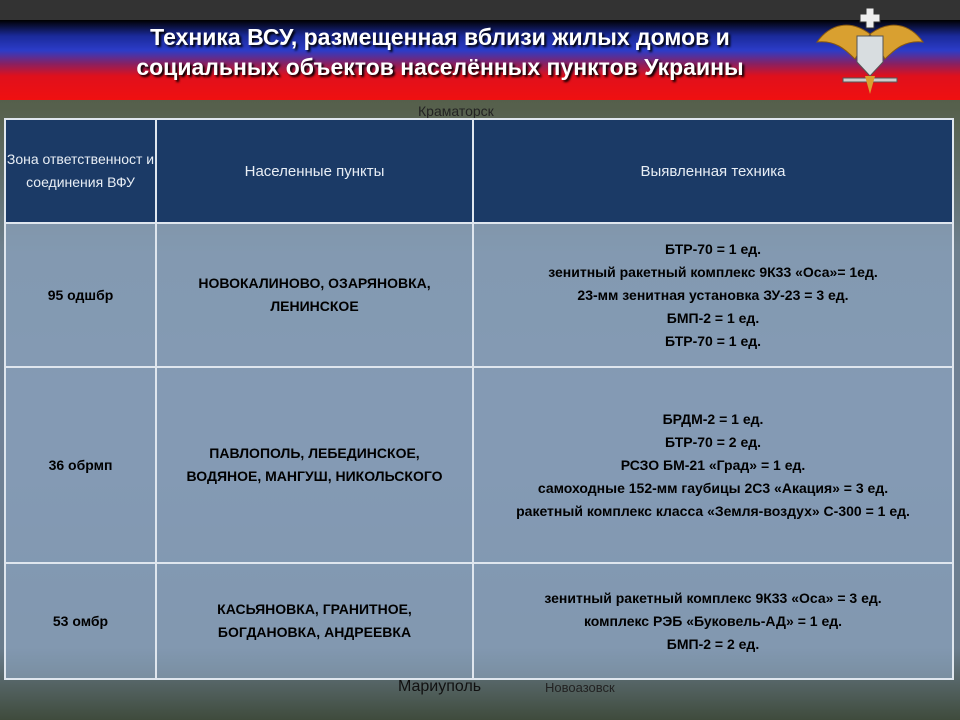 The height and width of the screenshot is (720, 960). I want to click on equipment-line: БРДМ-2 = 1 ед., so click(713, 418).